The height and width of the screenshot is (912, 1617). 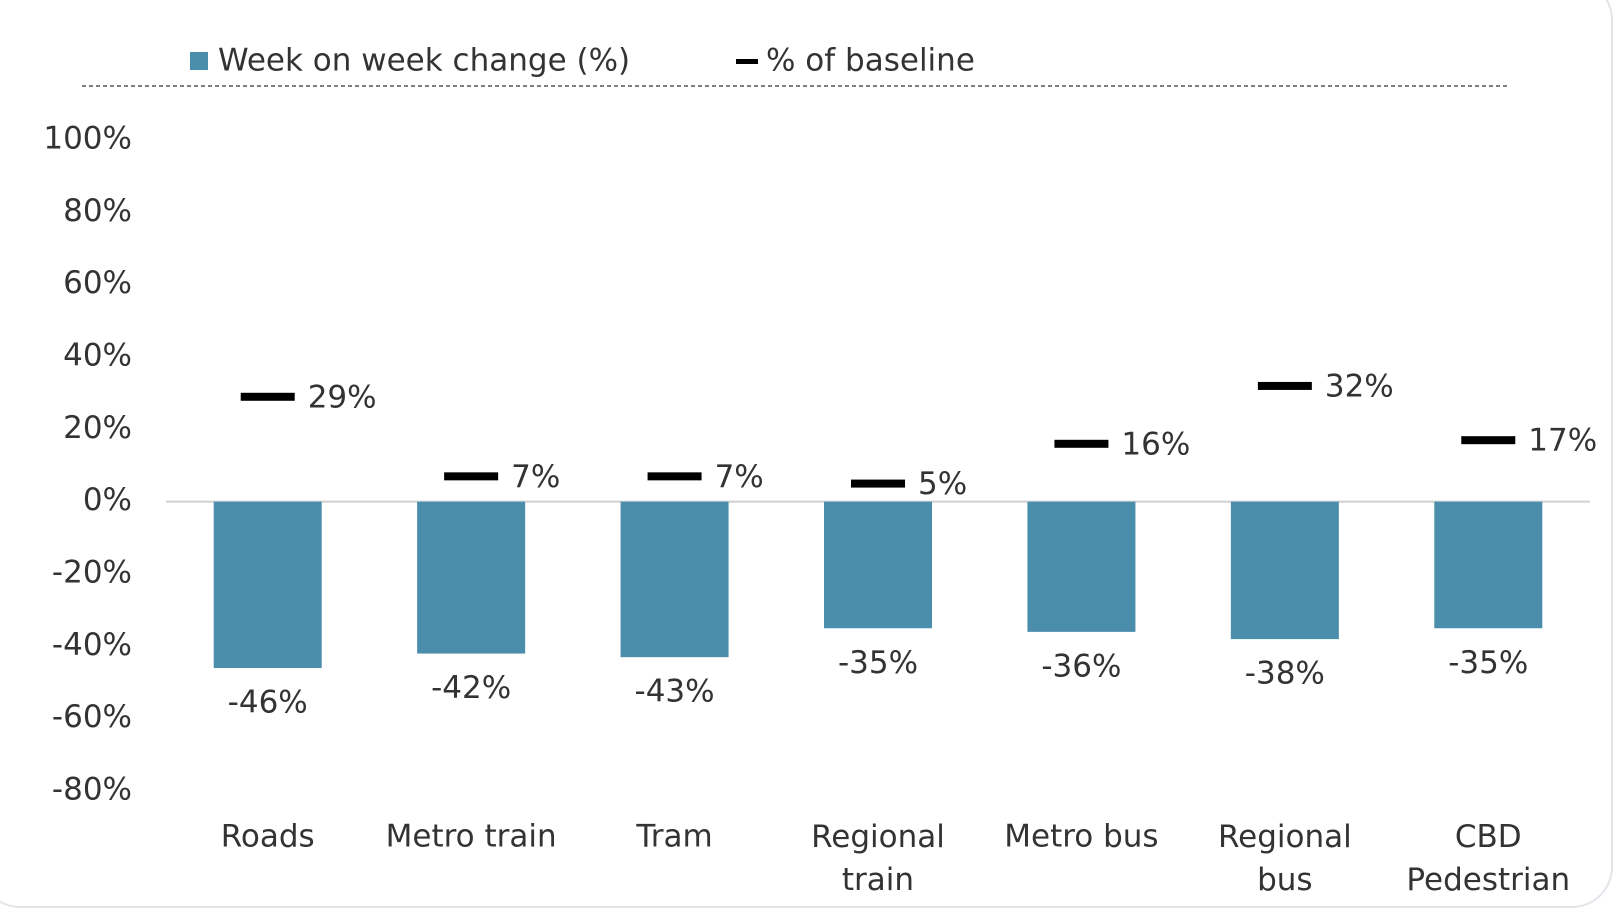 What do you see at coordinates (870, 61) in the screenshot?
I see `legend-label: % of baseline` at bounding box center [870, 61].